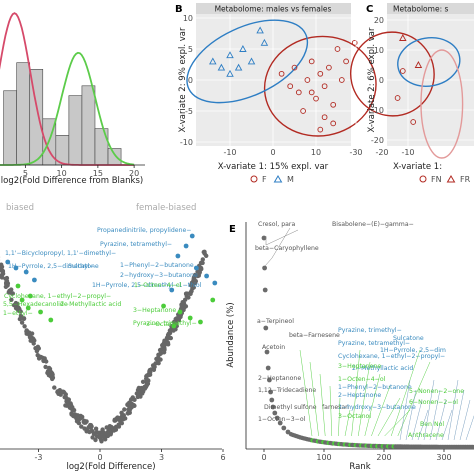 Image resolution: width=474 pixels, height=474 pixels. Describe the element at coordinates (166, 208) in the screenshot. I see `panel-d-annotation-right: female-biased` at that location.